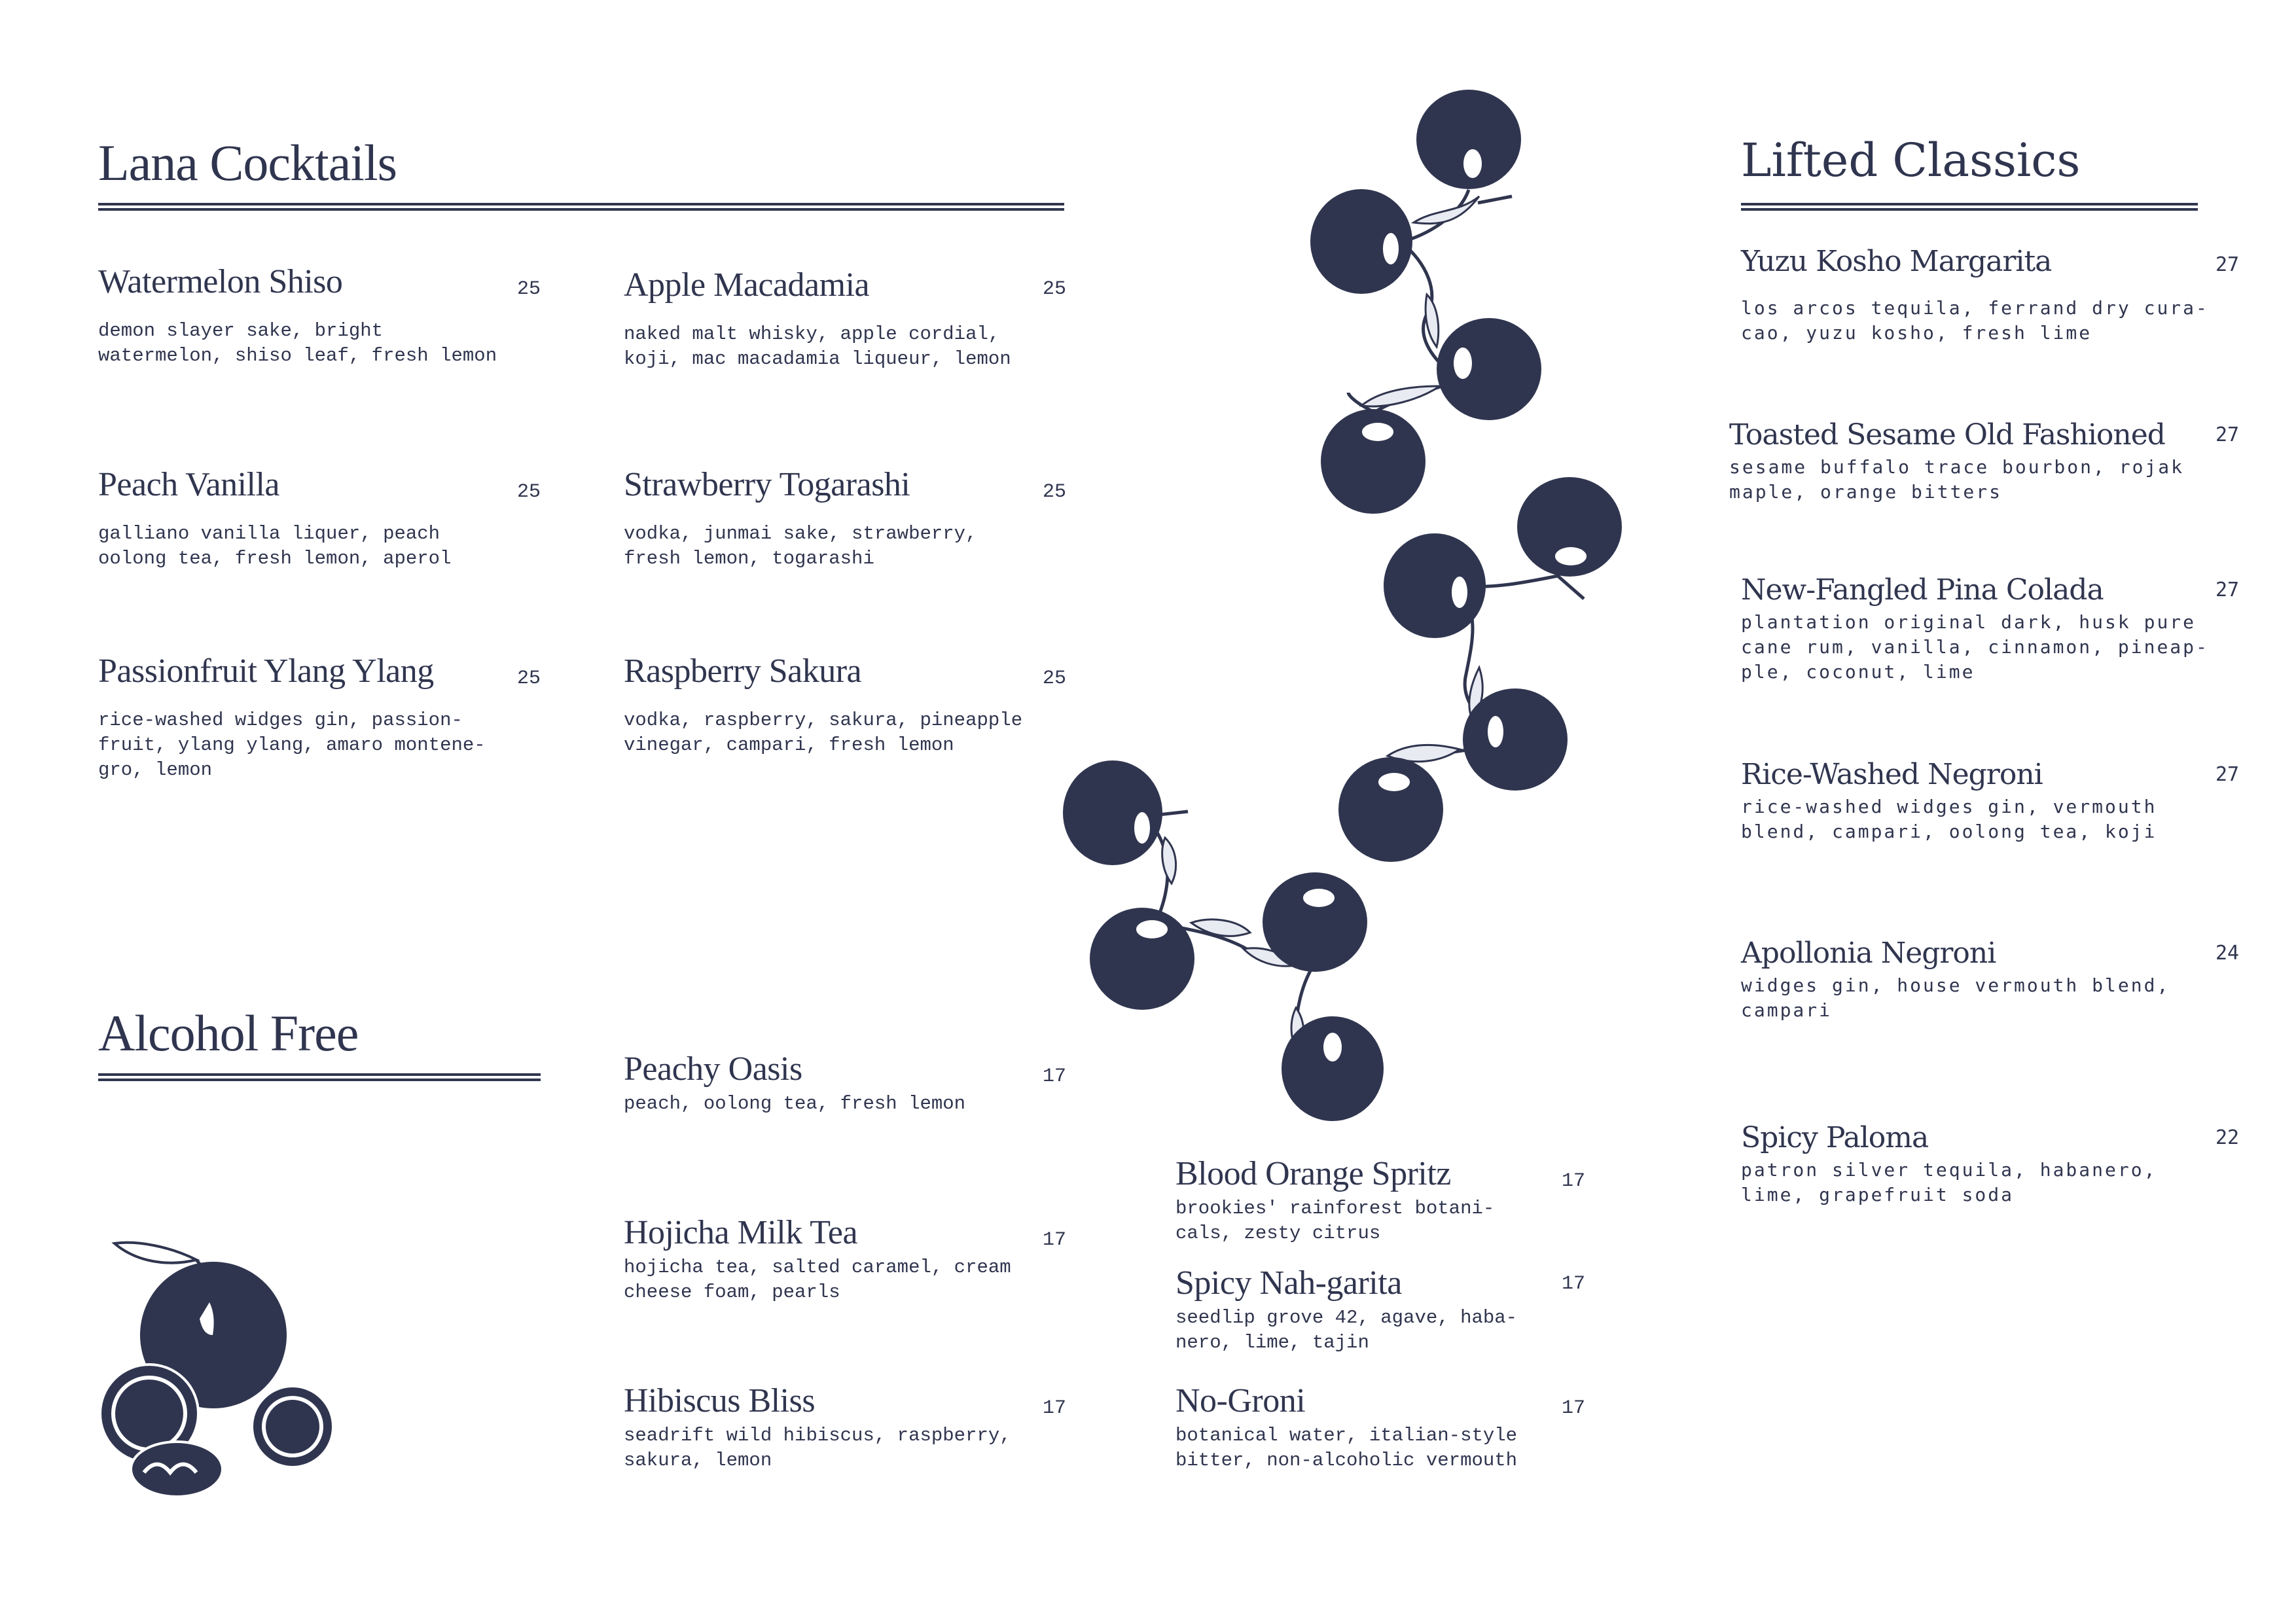 Image resolution: width=2296 pixels, height=1623 pixels. Describe the element at coordinates (228, 1033) in the screenshot. I see `section-title-alcohol-free: Alcohol Free` at that location.